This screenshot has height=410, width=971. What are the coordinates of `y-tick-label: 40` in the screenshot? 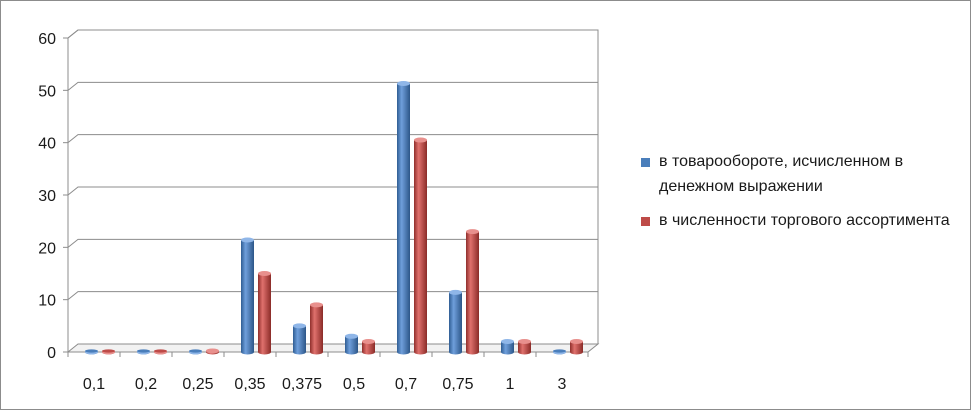 It's located at (47, 144).